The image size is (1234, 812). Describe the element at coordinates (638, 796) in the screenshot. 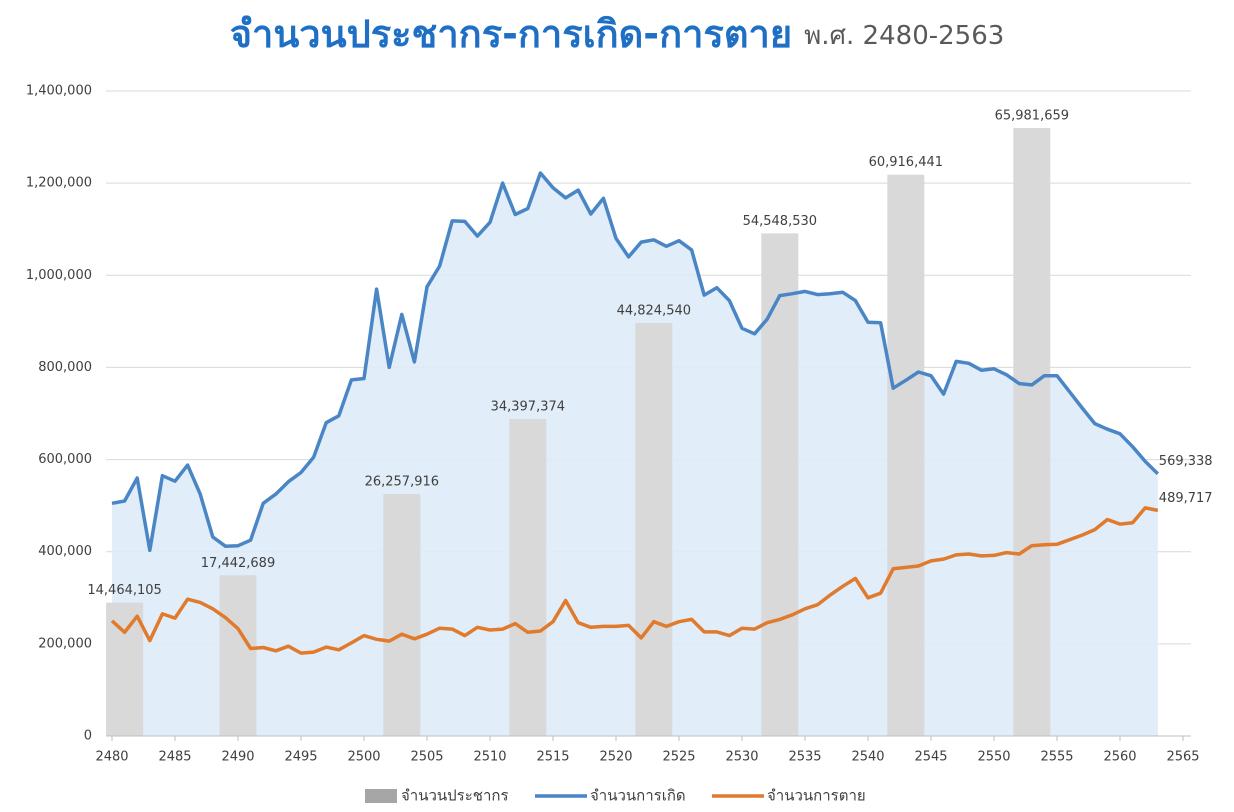

I see `legend-label: จำนวนการเกิด` at that location.